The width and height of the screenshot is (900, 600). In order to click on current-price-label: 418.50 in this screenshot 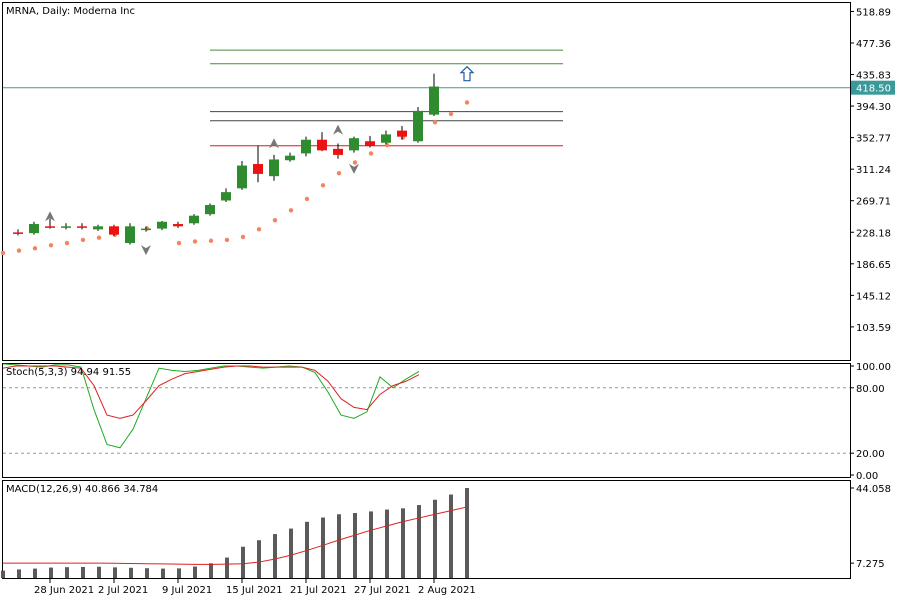, I will do `click(873, 89)`.